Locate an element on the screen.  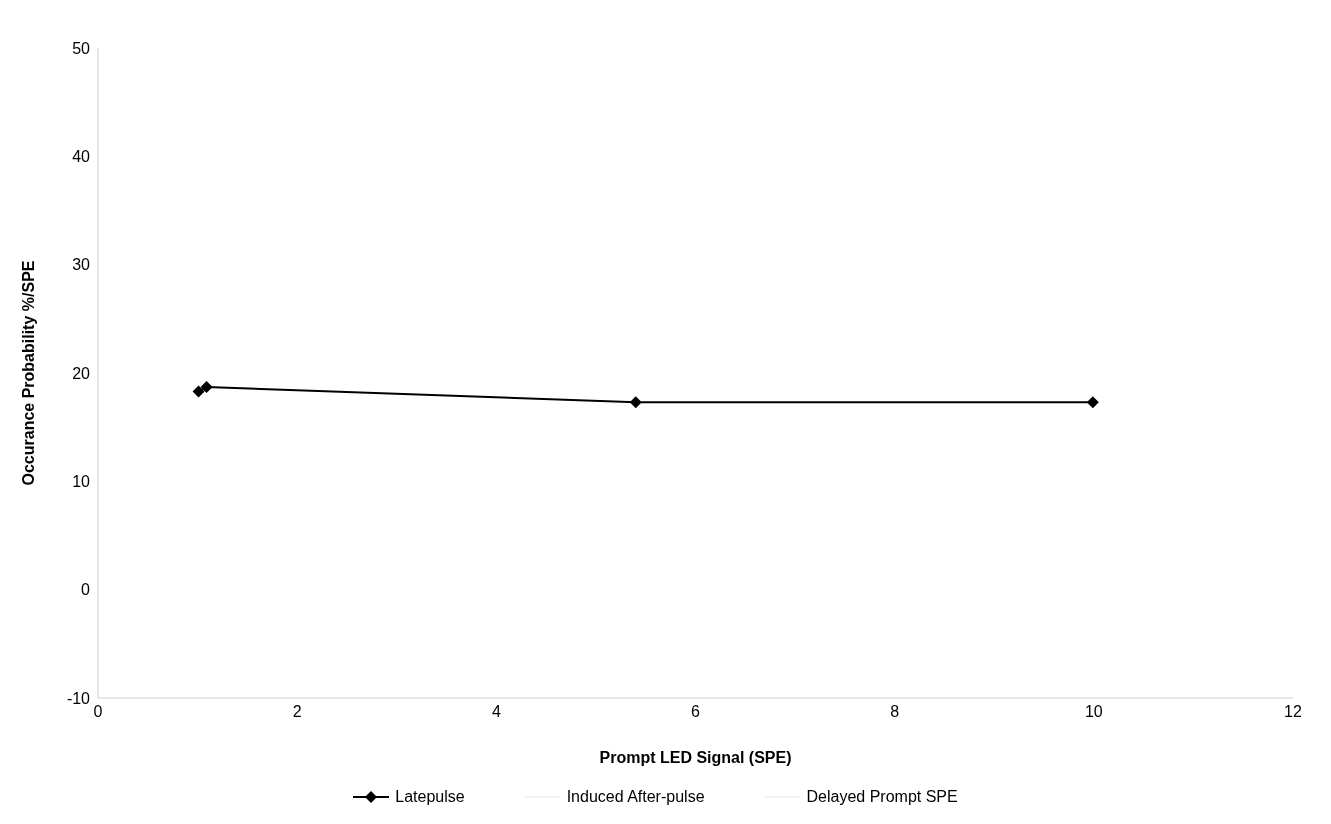
x-axis-title: Prompt LED Signal (SPE) is located at coordinates (695, 757).